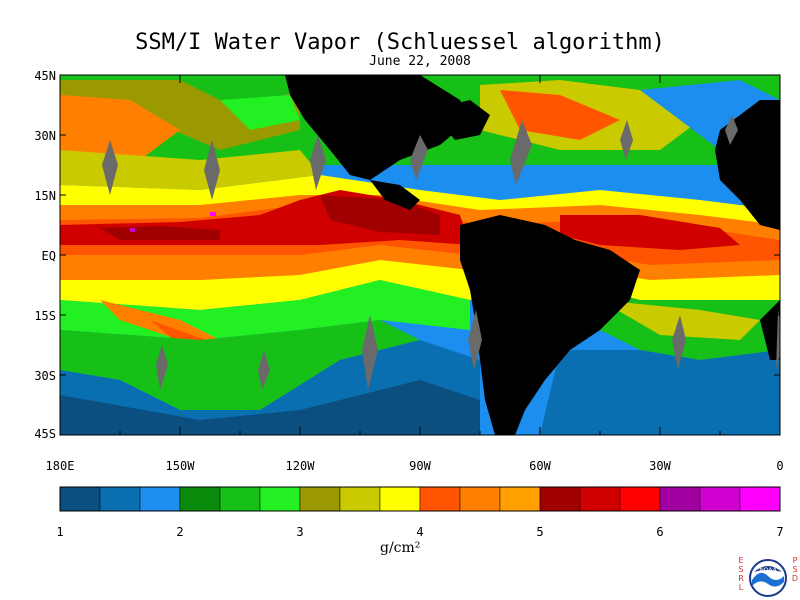 This screenshot has height=600, width=800. What do you see at coordinates (660, 466) in the screenshot?
I see `lon-label: 30W` at bounding box center [660, 466].